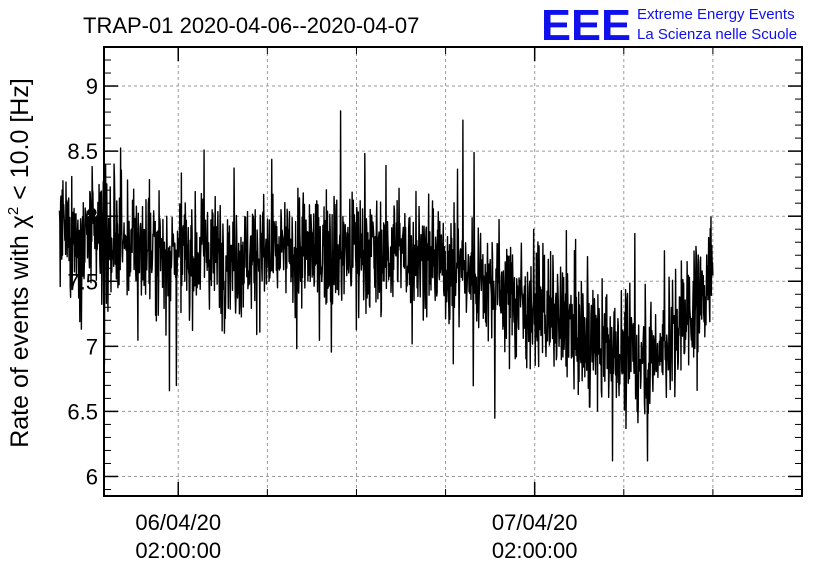 The height and width of the screenshot is (572, 836). I want to click on y-tick-label: 9, so click(92, 86).